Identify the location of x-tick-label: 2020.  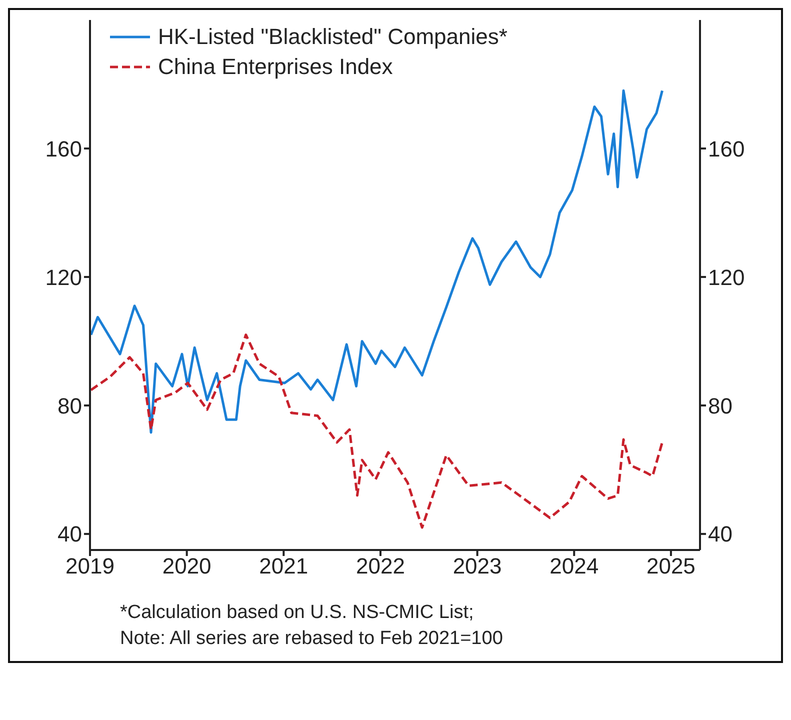
(187, 566).